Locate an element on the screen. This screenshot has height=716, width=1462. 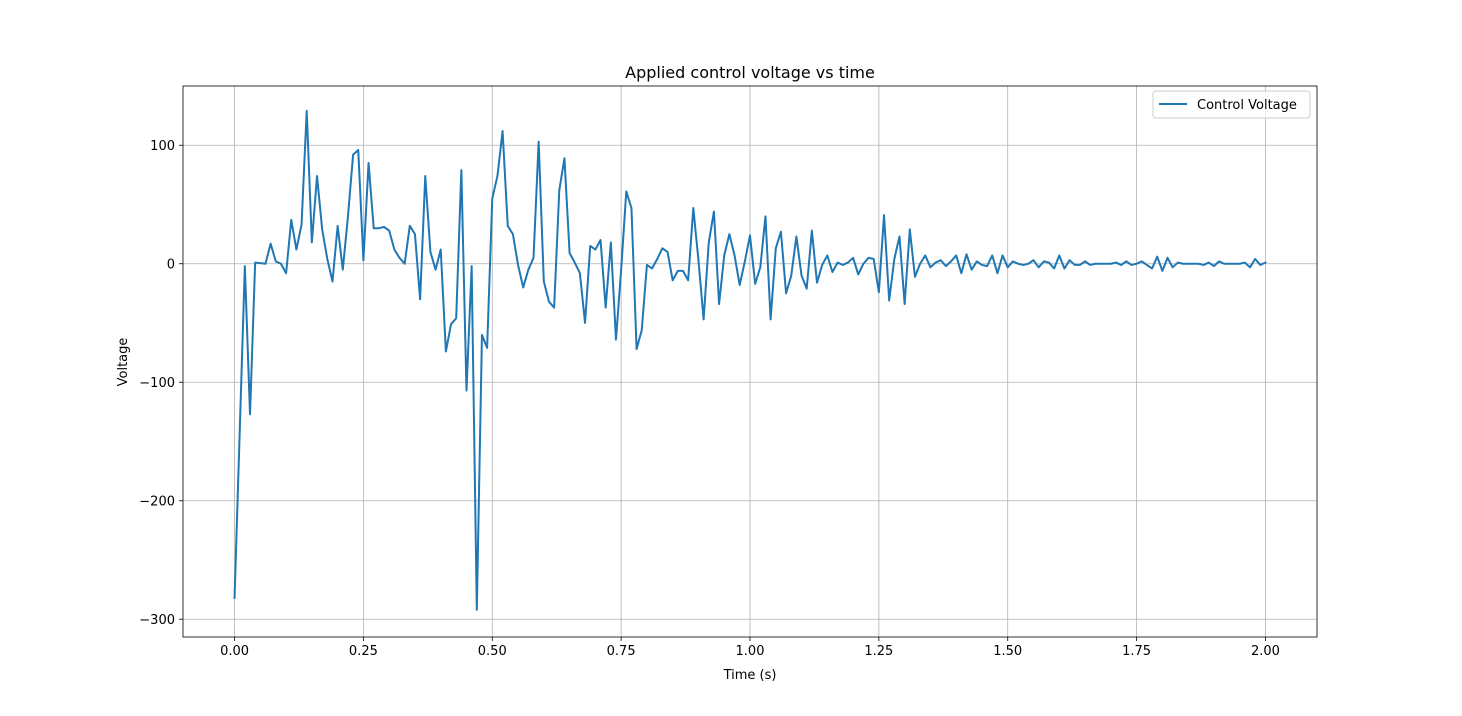
y-tick-label: 0 is located at coordinates (171, 265).